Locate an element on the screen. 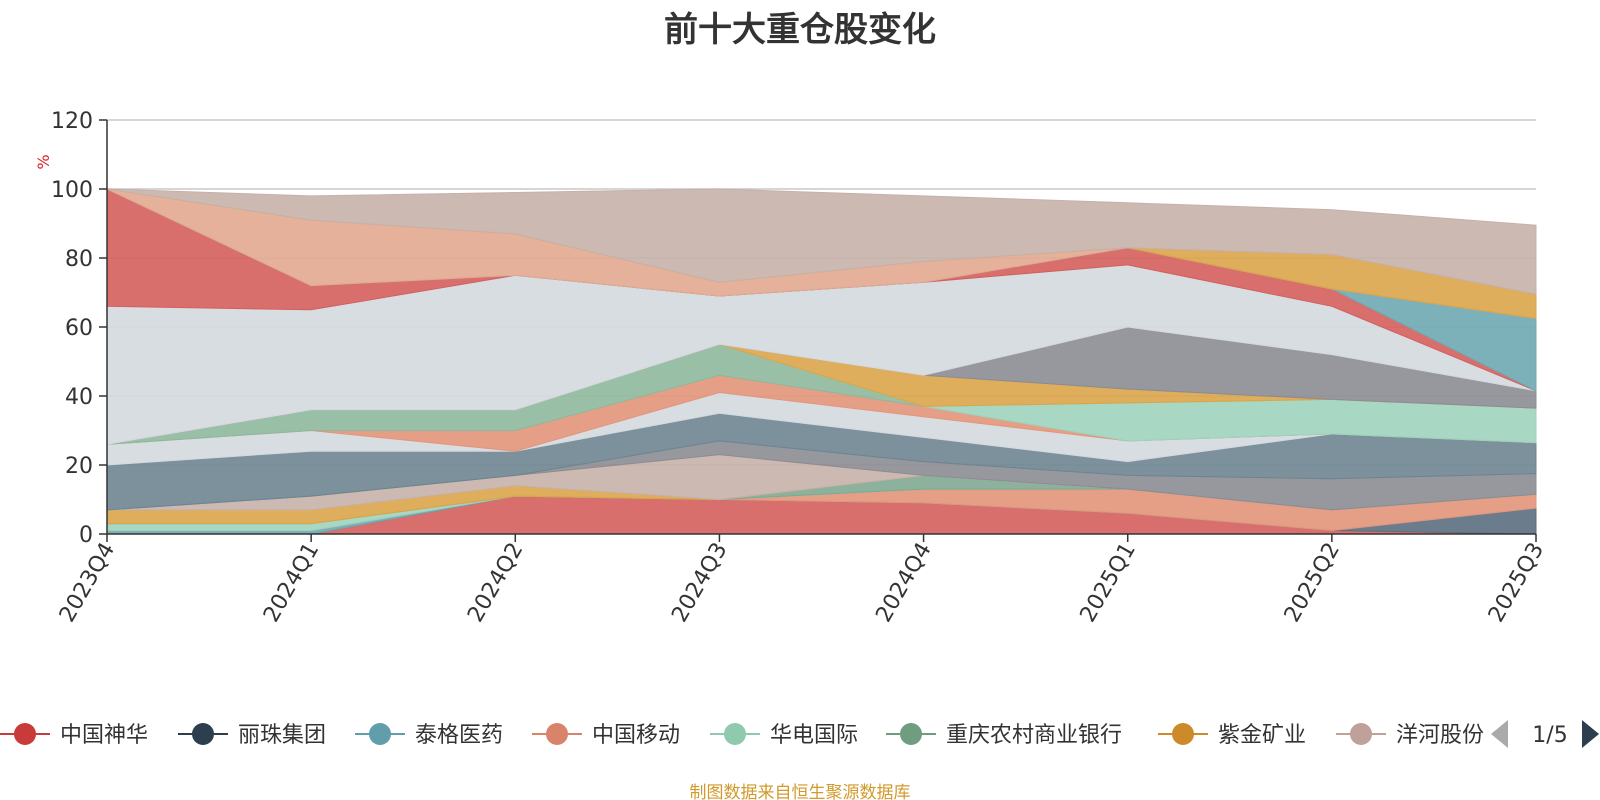 The height and width of the screenshot is (800, 1600). legend-label: 紫金矿业 is located at coordinates (1262, 735).